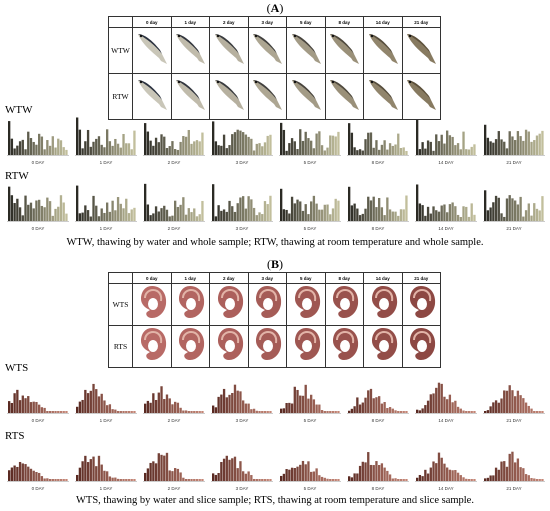 This screenshot has width=550, height=511. I want to click on histogram-day-label: 8 DAY, so click(378, 162).